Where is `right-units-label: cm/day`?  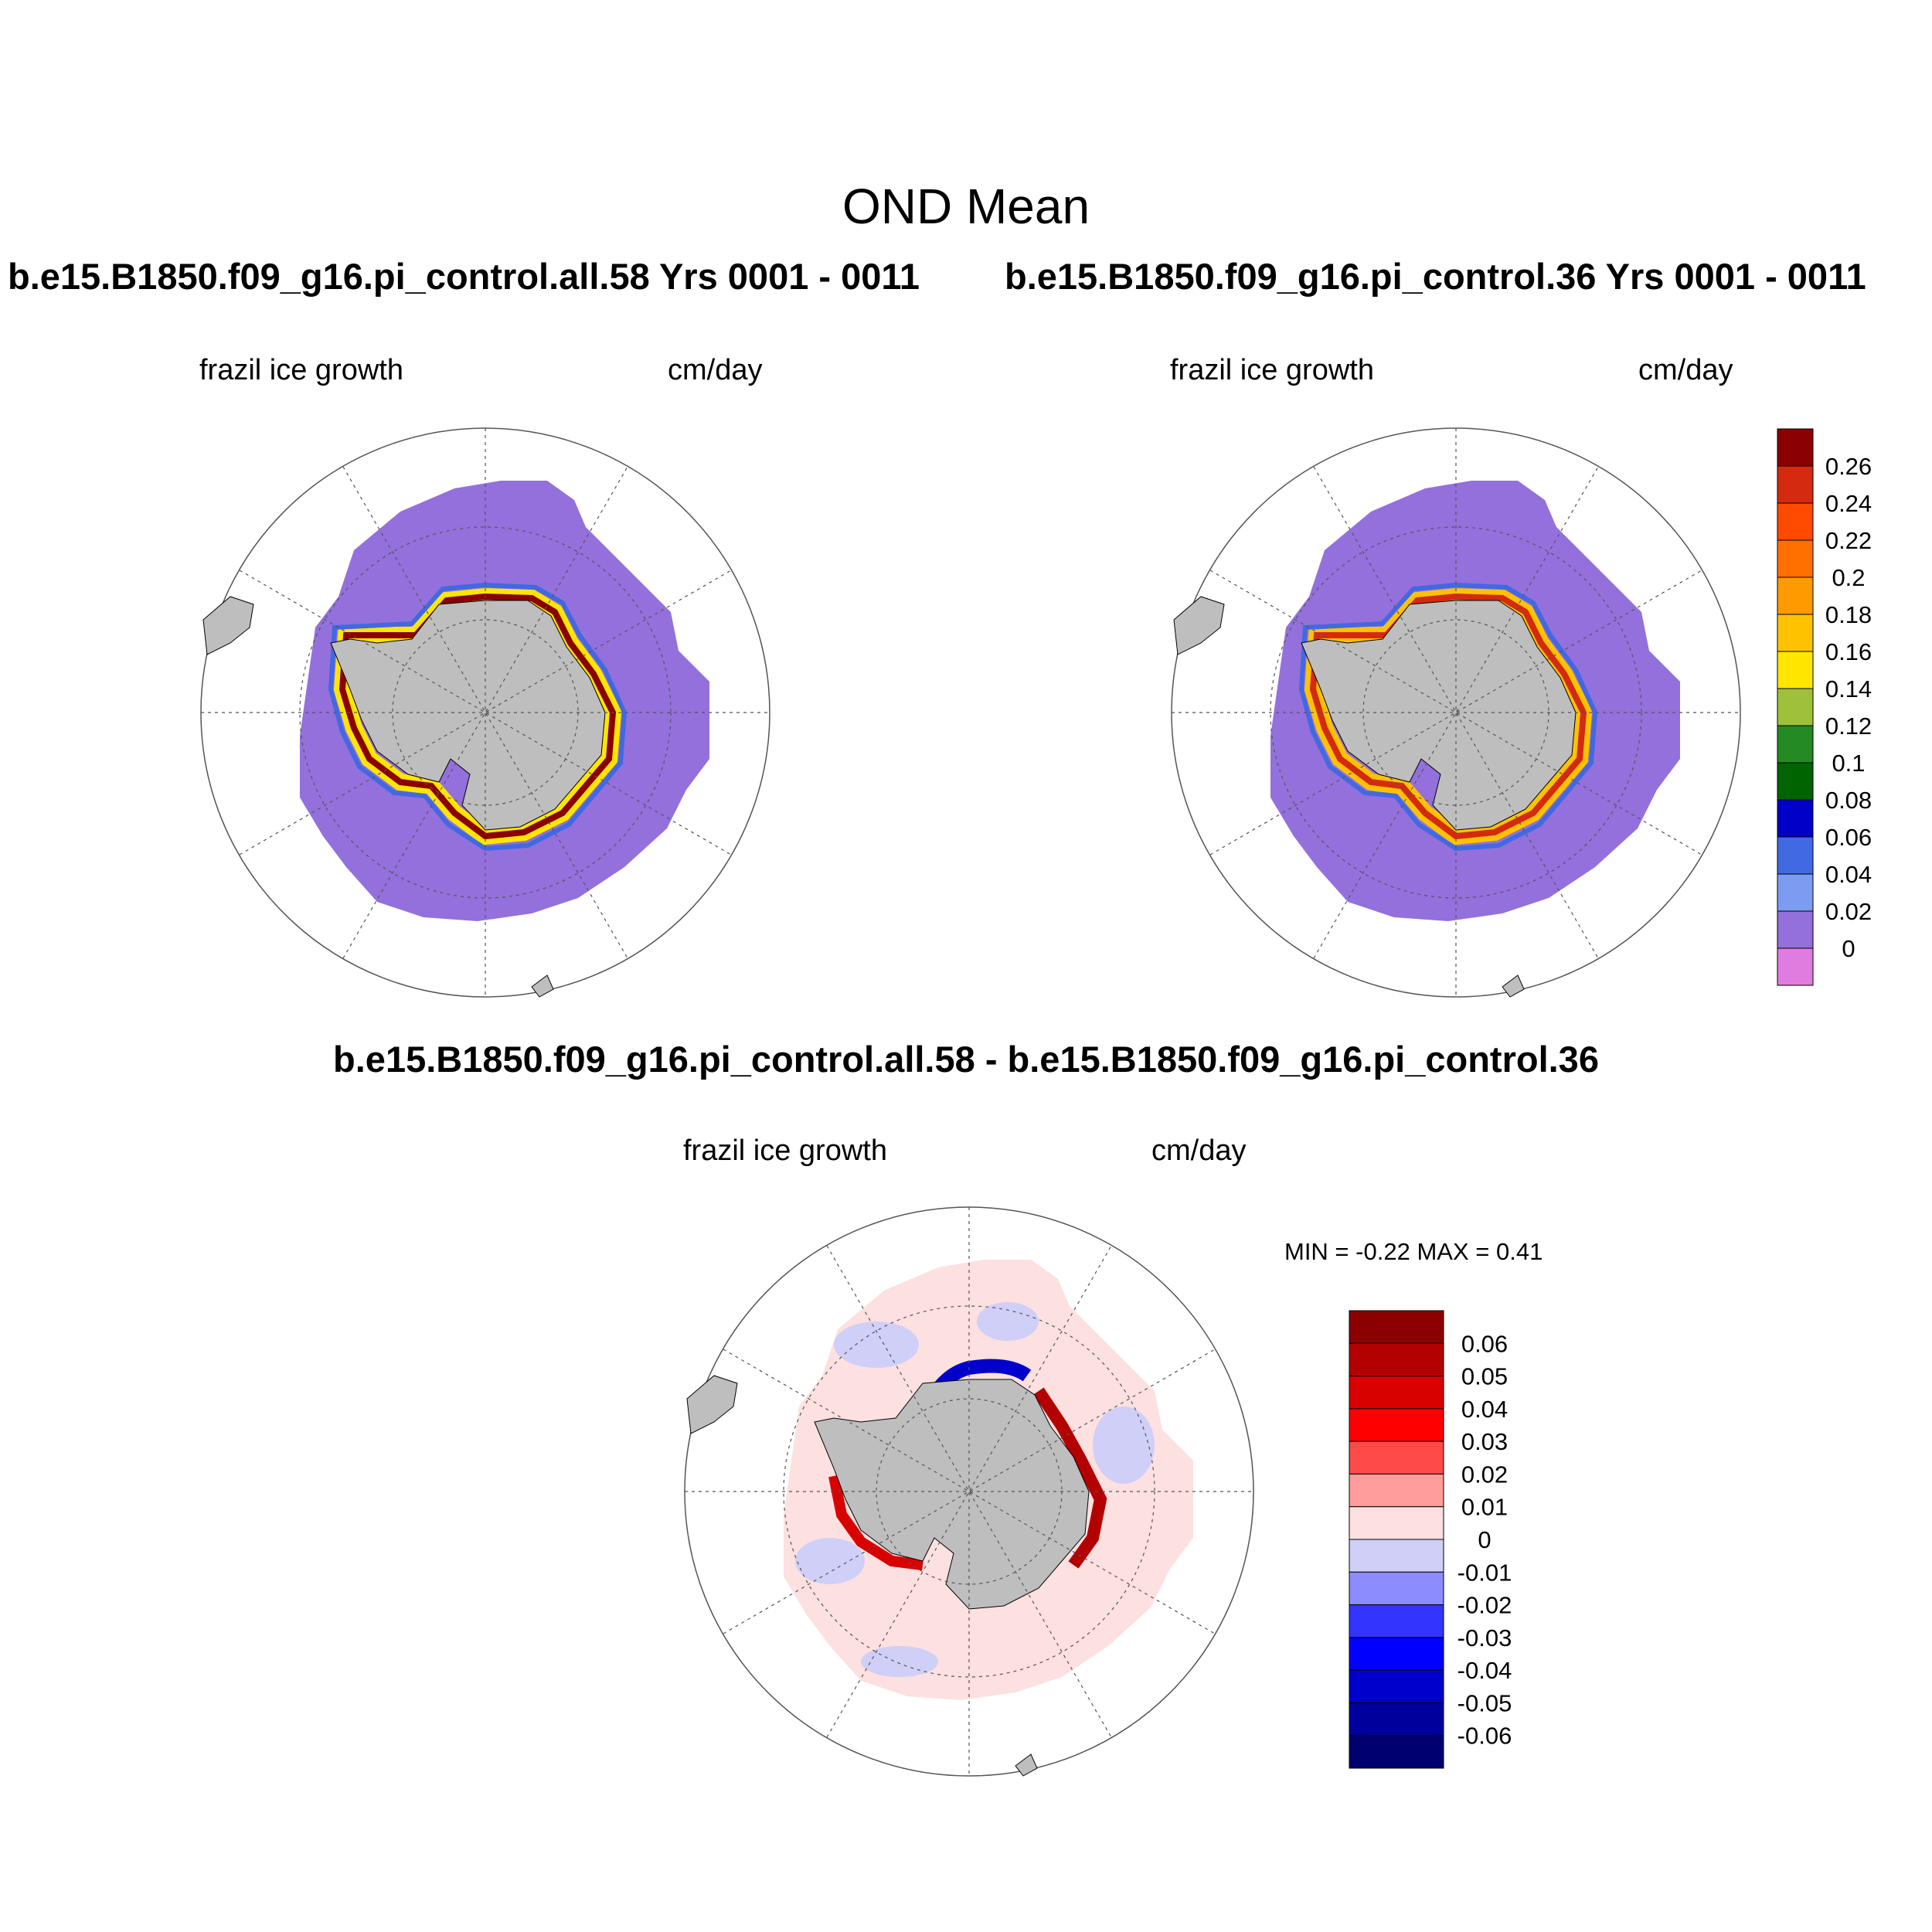
right-units-label: cm/day is located at coordinates (1685, 370).